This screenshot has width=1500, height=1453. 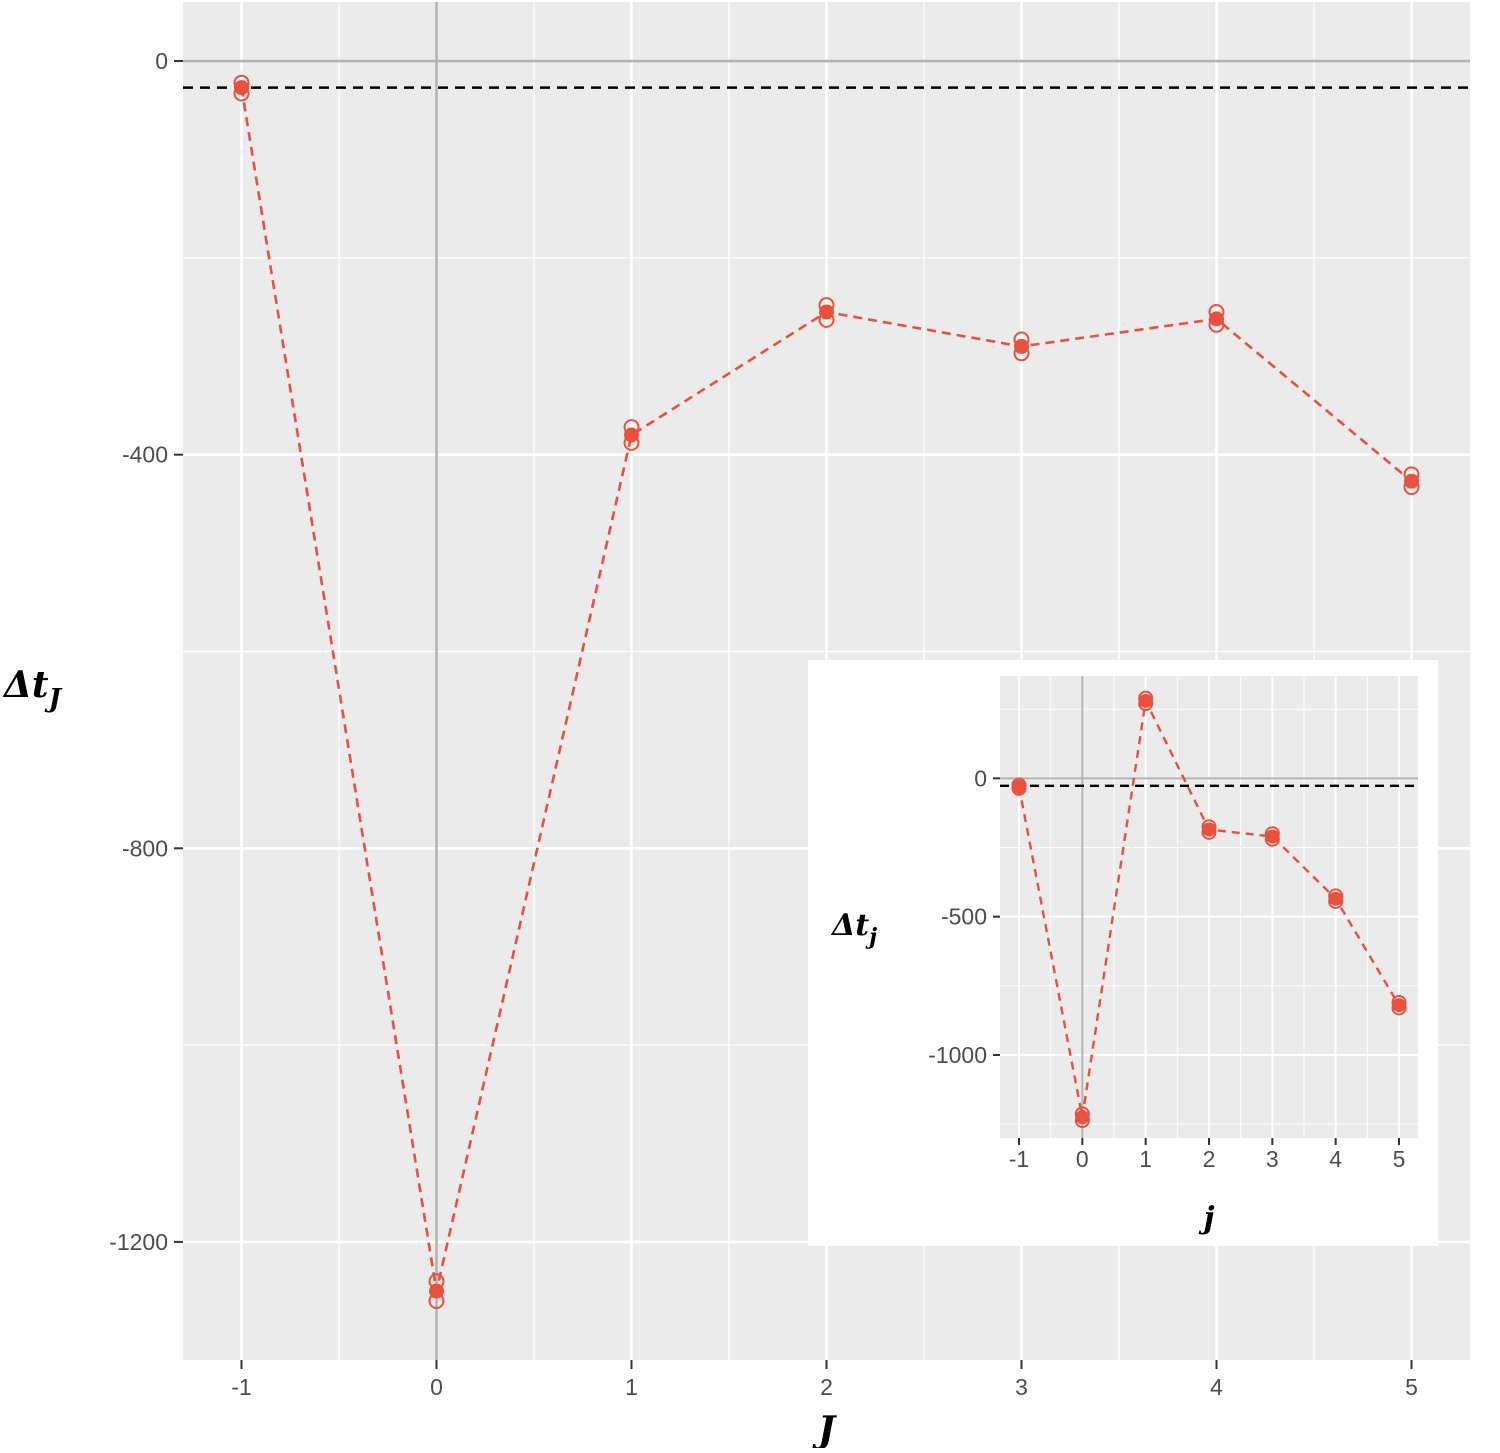 I want to click on inset-y-tick-label: -500, so click(x=964, y=917).